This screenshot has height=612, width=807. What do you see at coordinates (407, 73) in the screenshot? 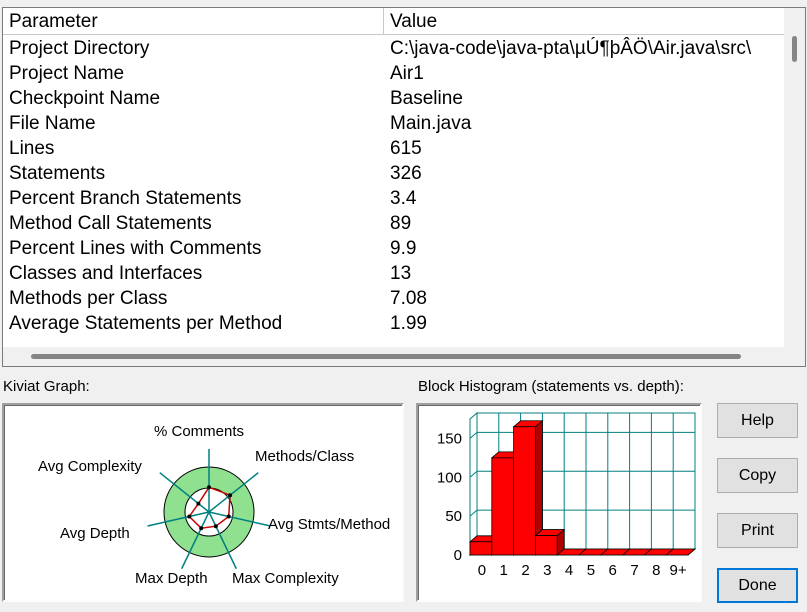
I see `value-cell: Air1` at bounding box center [407, 73].